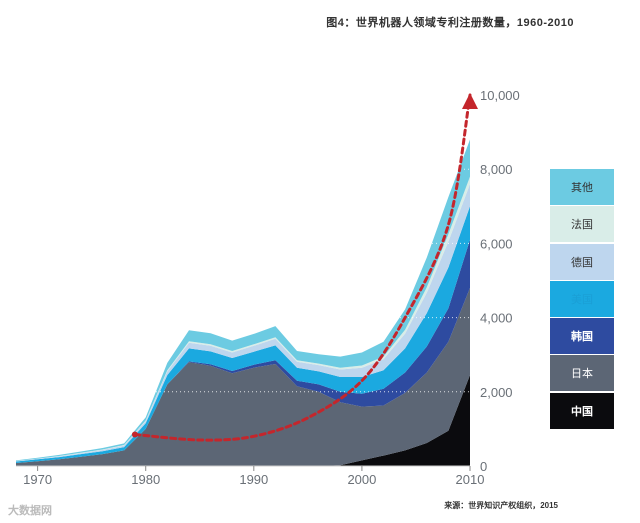 This screenshot has height=523, width=640. What do you see at coordinates (496, 318) in the screenshot?
I see `y-tick-label: 4,000` at bounding box center [496, 318].